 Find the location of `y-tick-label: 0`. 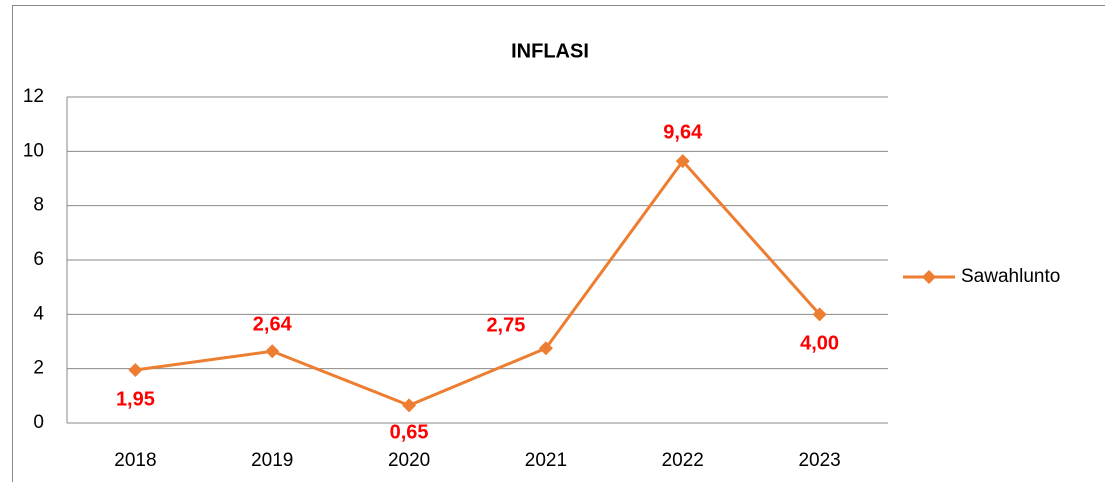

y-tick-label: 0 is located at coordinates (38, 422).